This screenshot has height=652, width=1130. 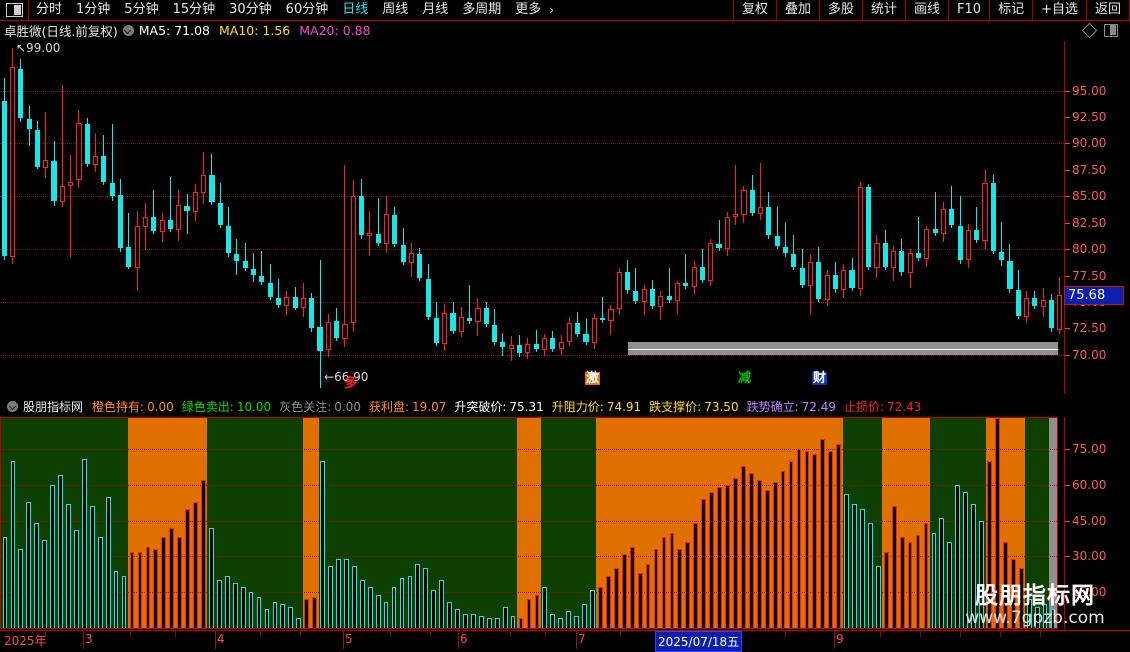 I want to click on period-button-9: 多周期, so click(x=482, y=9).